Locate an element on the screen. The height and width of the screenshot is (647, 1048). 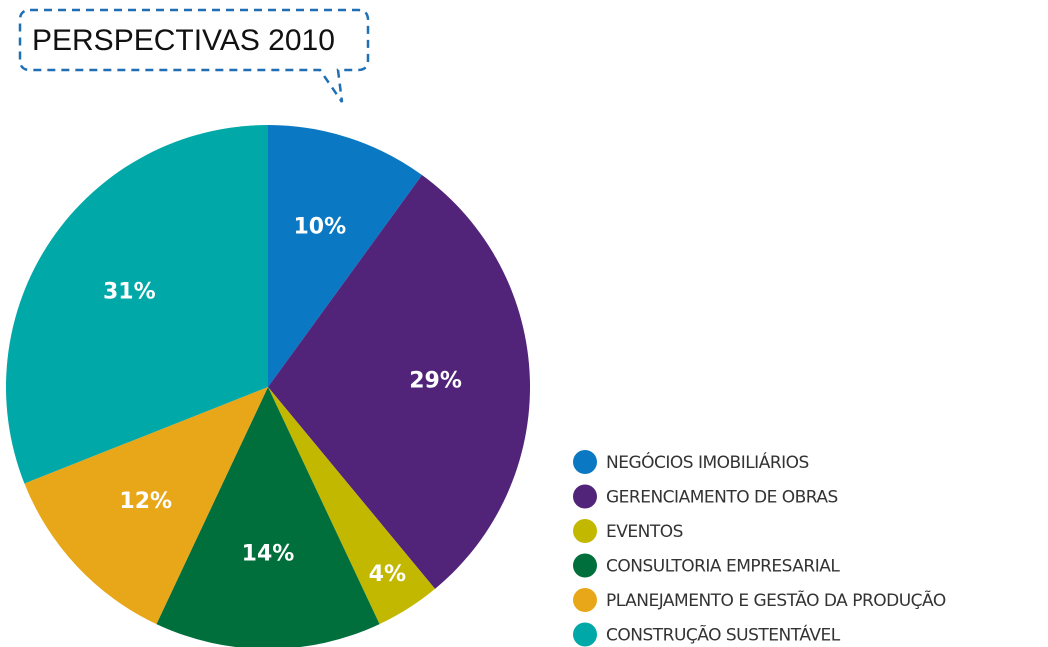
value-label: 31% is located at coordinates (129, 292).